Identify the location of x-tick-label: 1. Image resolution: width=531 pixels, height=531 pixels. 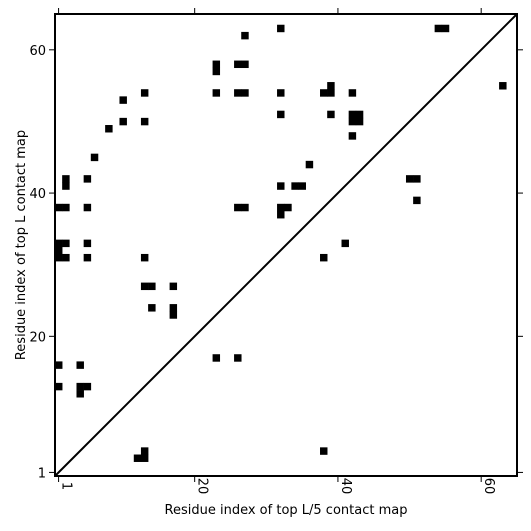
(66, 486).